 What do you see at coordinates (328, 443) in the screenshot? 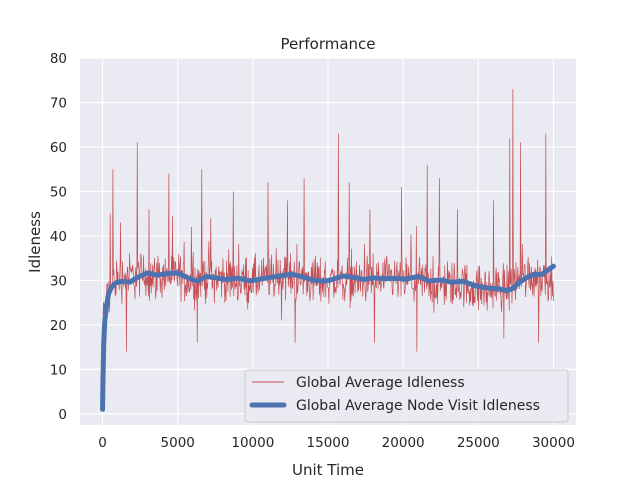
I see `x-tick-label: 15000` at bounding box center [328, 443].